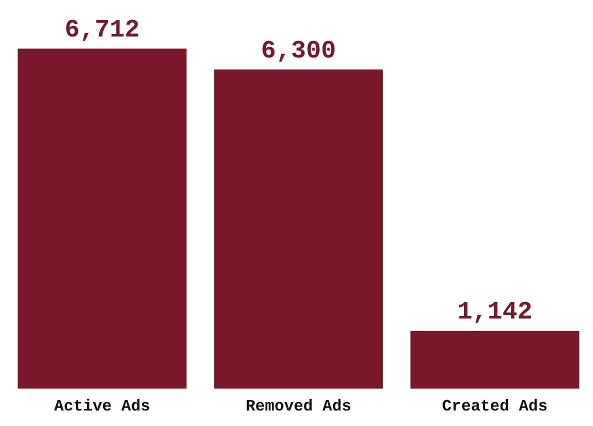 Image resolution: width=593 pixels, height=426 pixels. What do you see at coordinates (495, 406) in the screenshot?
I see `x-tick-label: Created Ads` at bounding box center [495, 406].